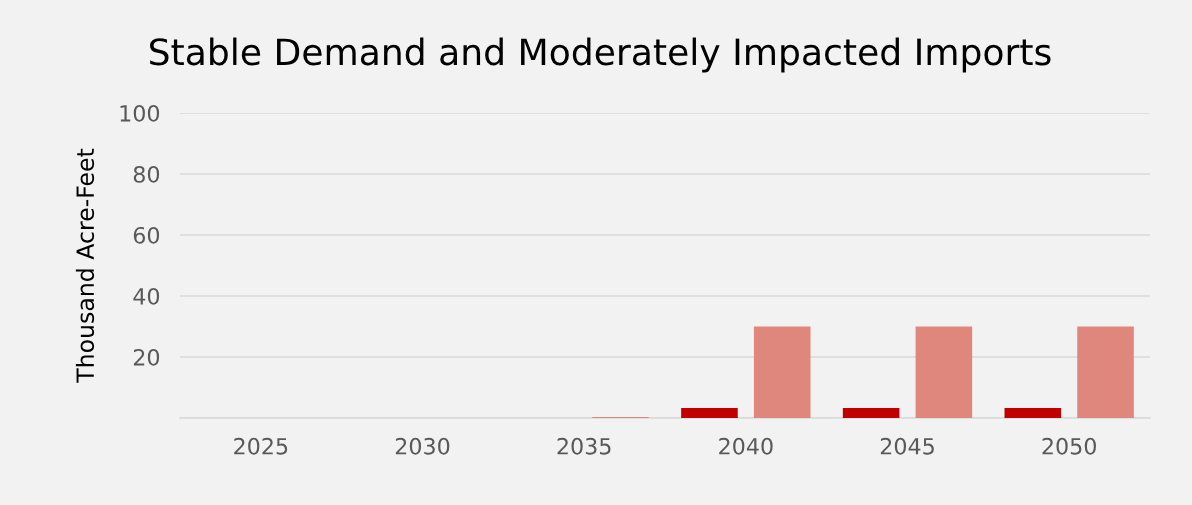  Describe the element at coordinates (146, 235) in the screenshot. I see `y-tick-label: 60` at that location.